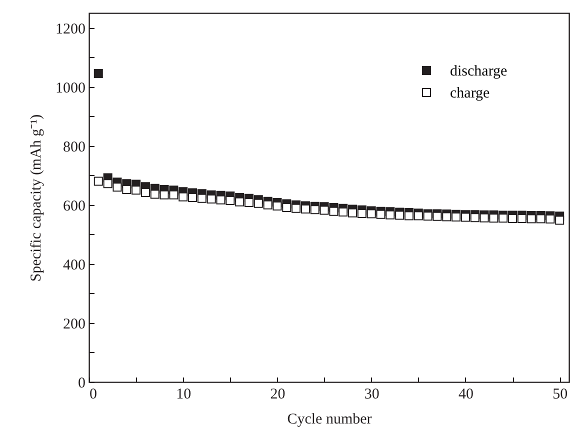  What do you see at coordinates (71, 29) in the screenshot?
I see `y-tick-label: 1200` at bounding box center [71, 29].